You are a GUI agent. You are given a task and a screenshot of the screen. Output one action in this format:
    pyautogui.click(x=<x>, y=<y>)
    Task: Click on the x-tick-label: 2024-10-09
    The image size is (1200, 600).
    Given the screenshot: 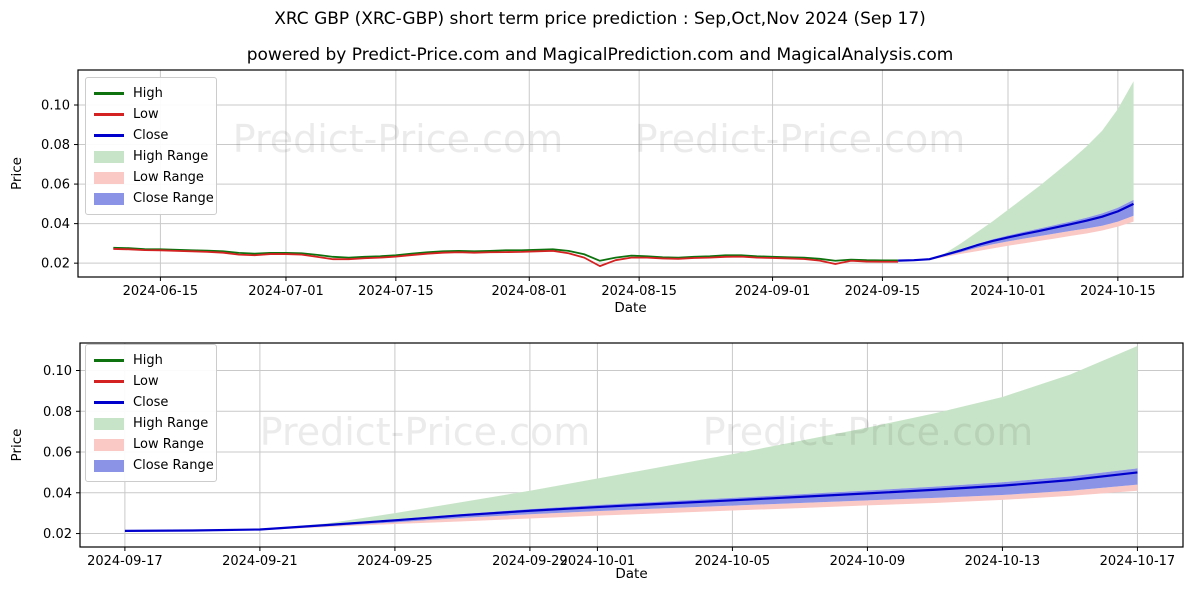 What is the action you would take?
    pyautogui.click(x=868, y=561)
    